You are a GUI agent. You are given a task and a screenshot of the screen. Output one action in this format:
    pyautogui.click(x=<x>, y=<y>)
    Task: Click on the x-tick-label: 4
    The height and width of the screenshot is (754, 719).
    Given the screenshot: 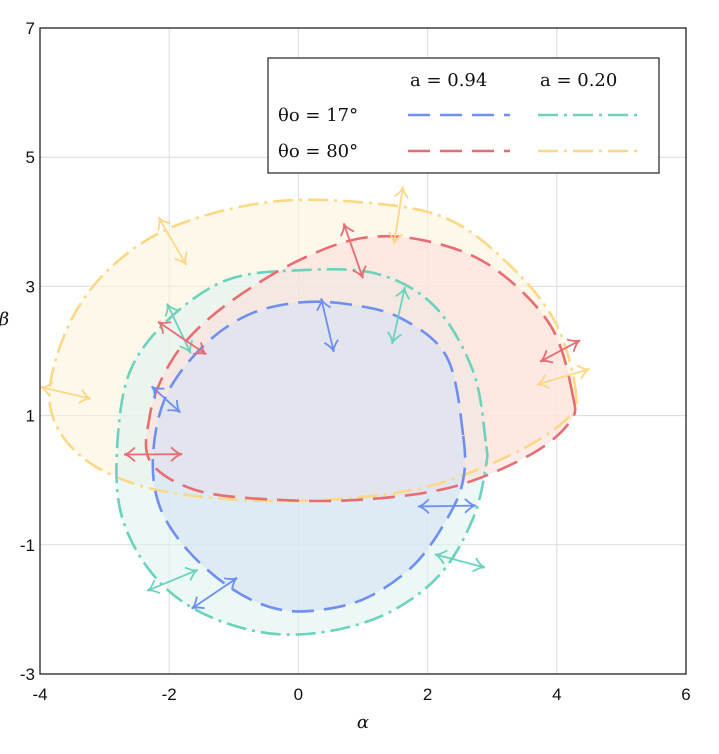 What is the action you would take?
    pyautogui.click(x=556, y=694)
    